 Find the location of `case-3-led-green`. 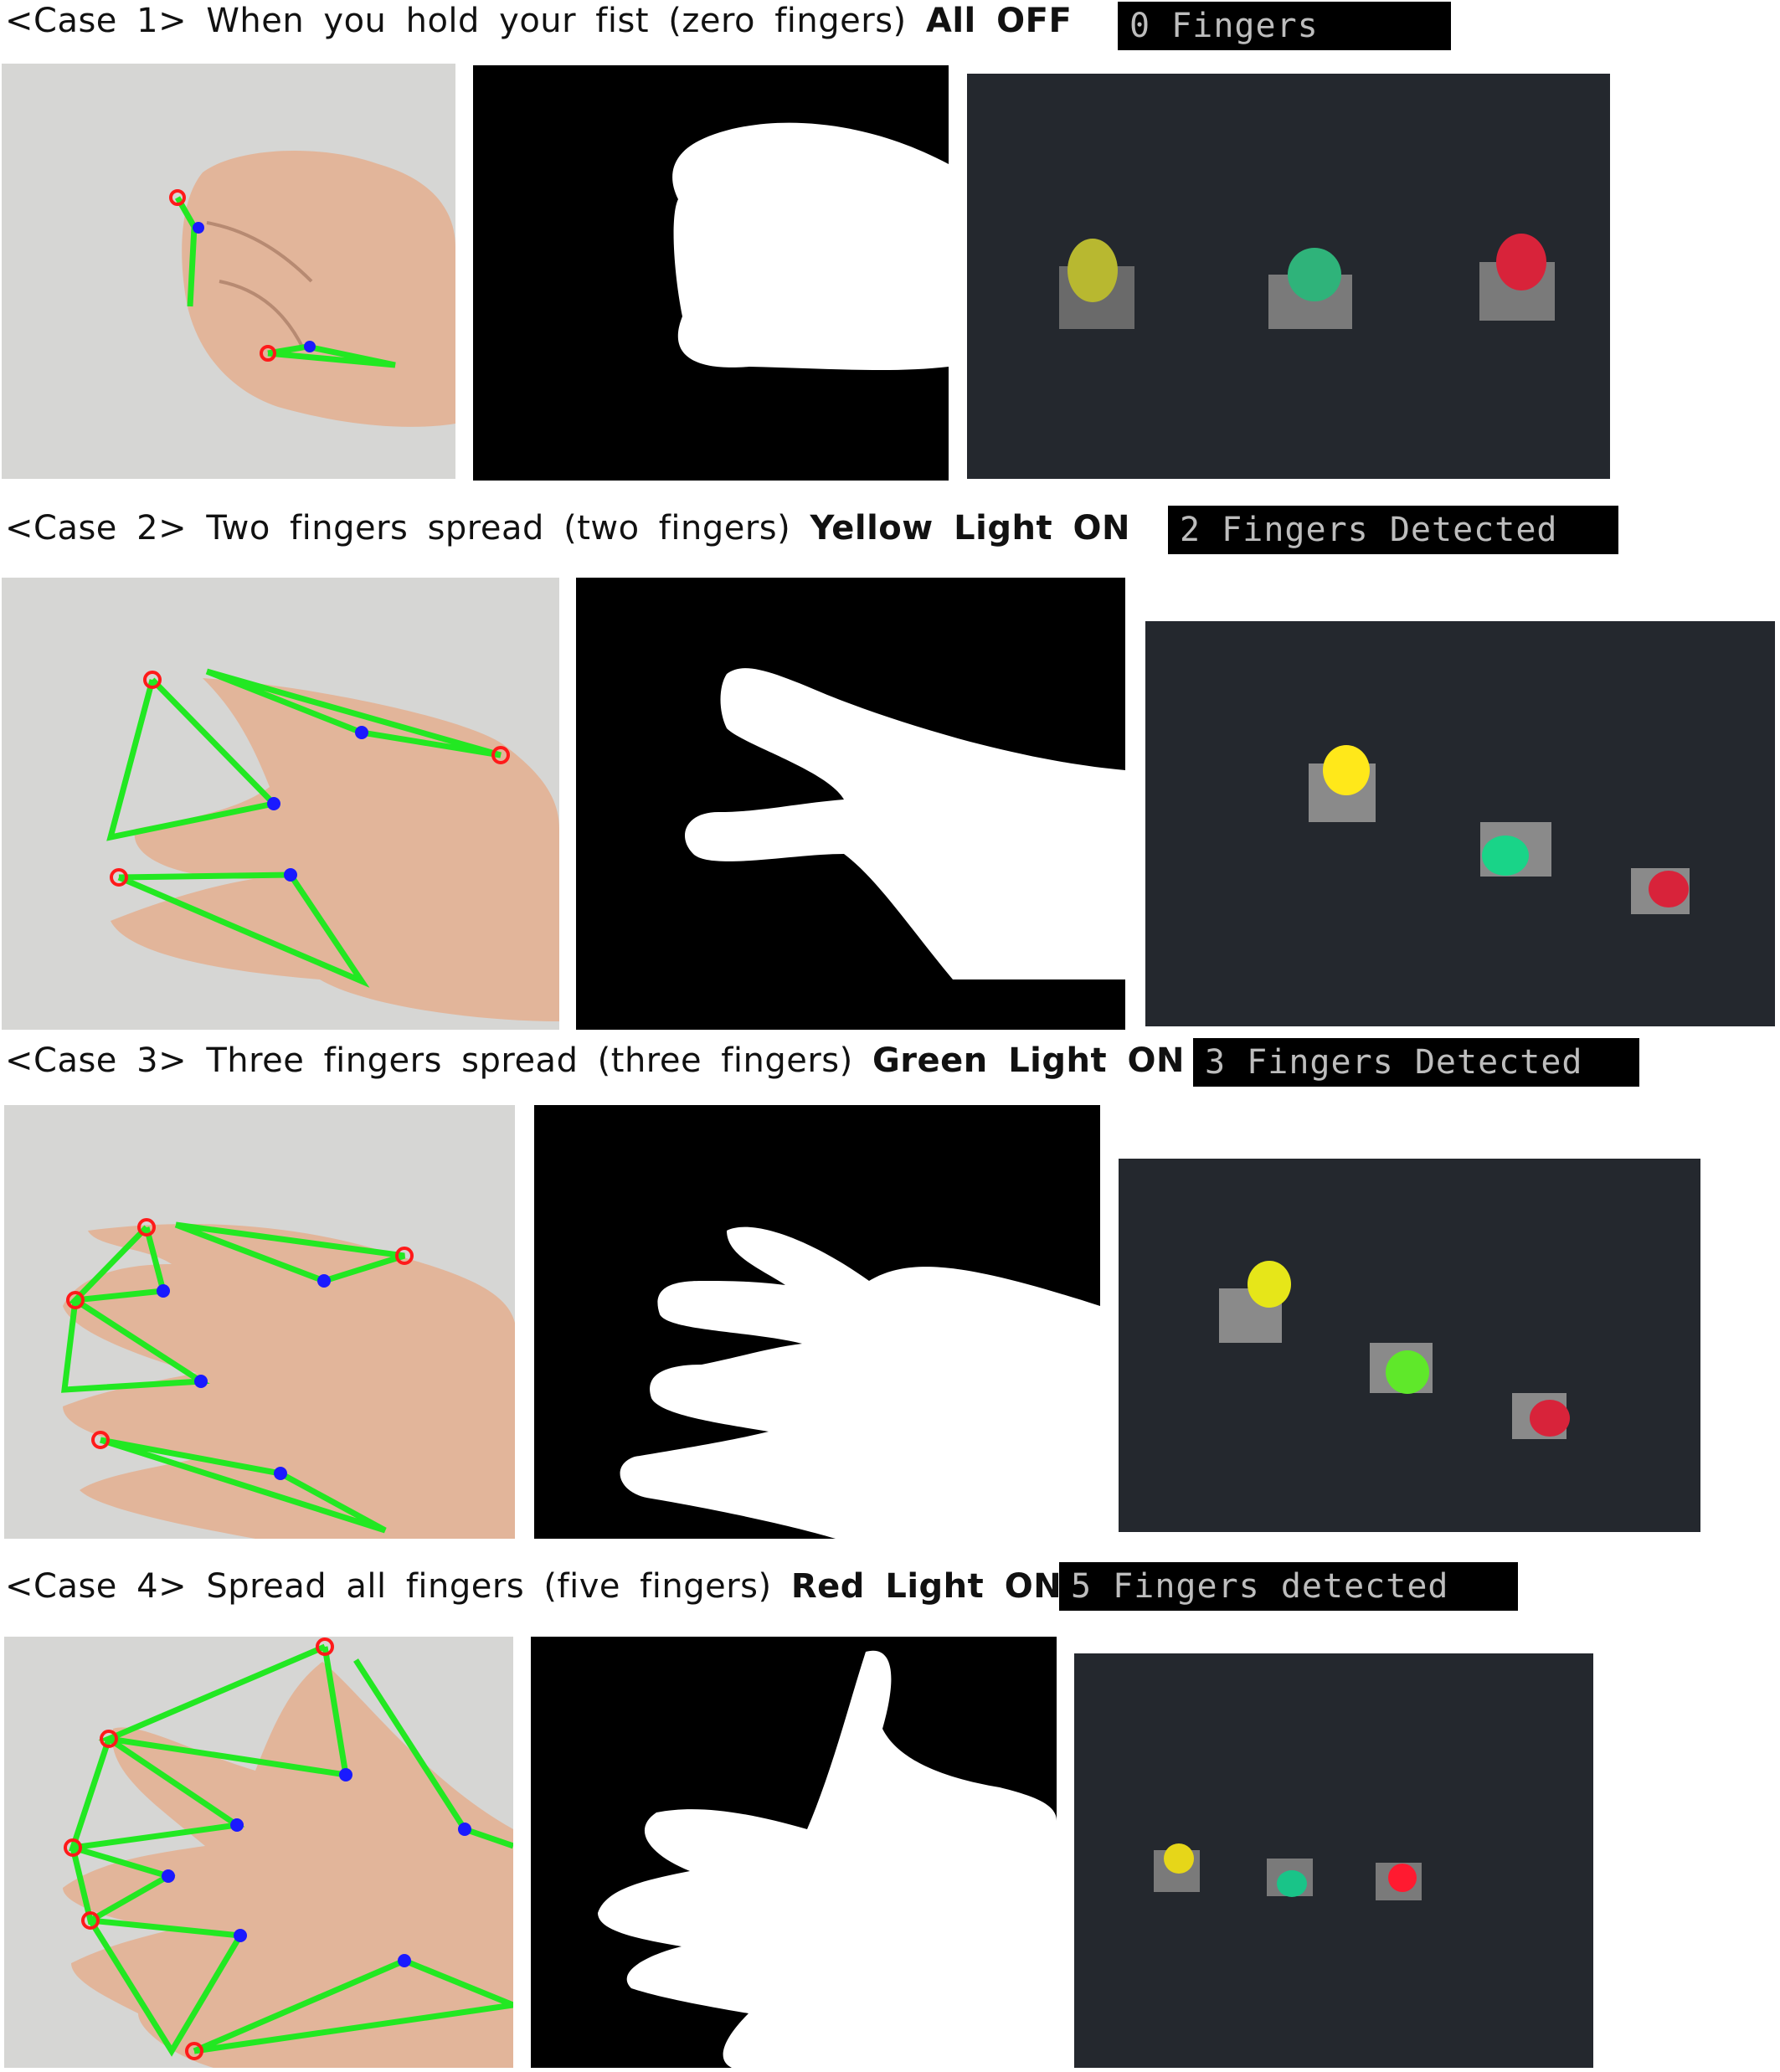

case-3-led-green is located at coordinates (1401, 1368).